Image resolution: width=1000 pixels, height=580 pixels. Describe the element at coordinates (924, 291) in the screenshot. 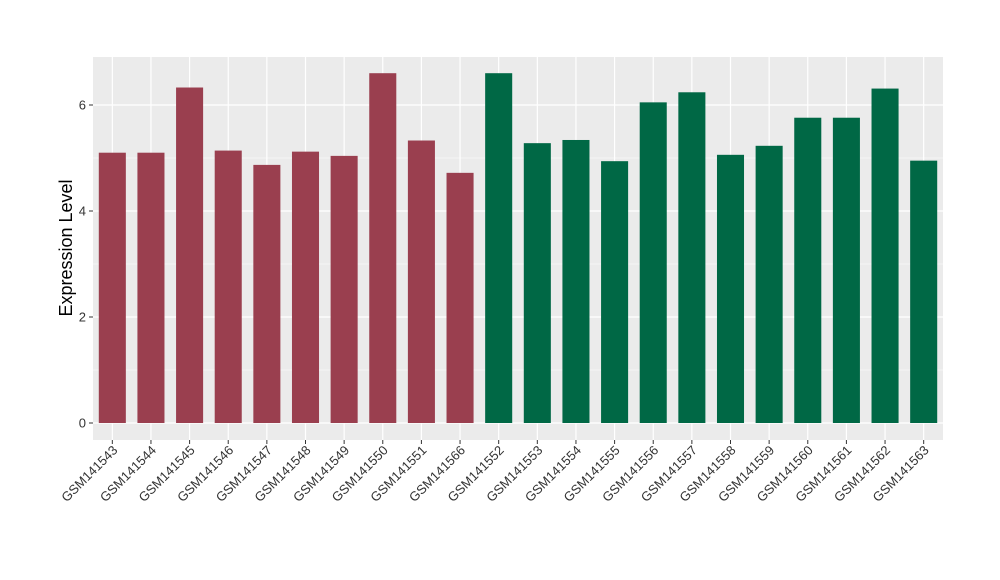

I see `bar-GSM141563` at that location.